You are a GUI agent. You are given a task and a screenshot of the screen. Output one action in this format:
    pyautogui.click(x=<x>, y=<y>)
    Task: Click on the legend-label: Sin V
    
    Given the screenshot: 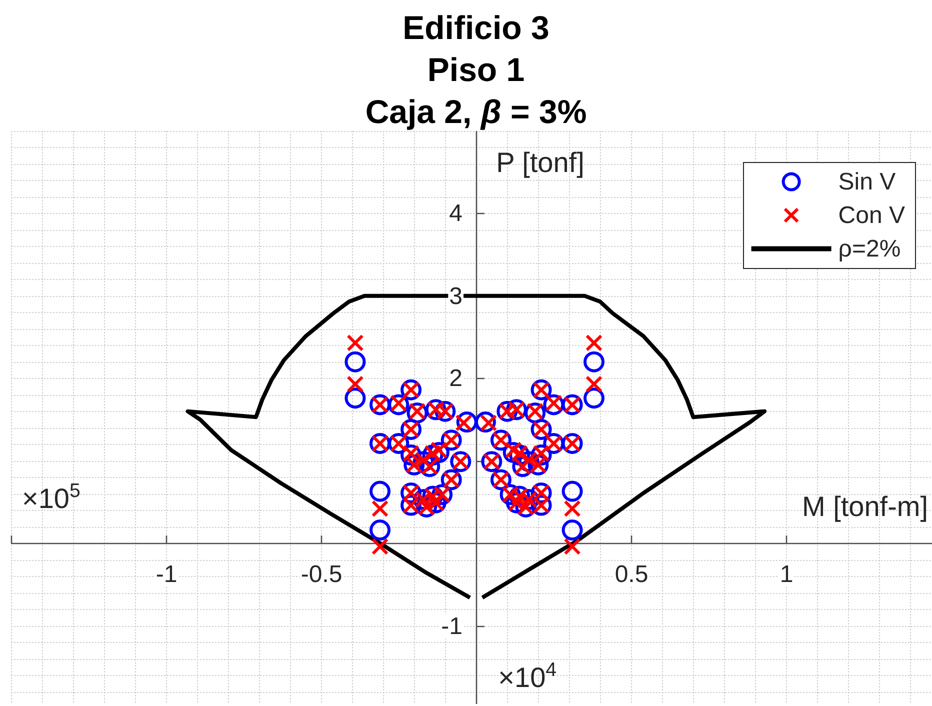 What is the action you would take?
    pyautogui.click(x=867, y=182)
    